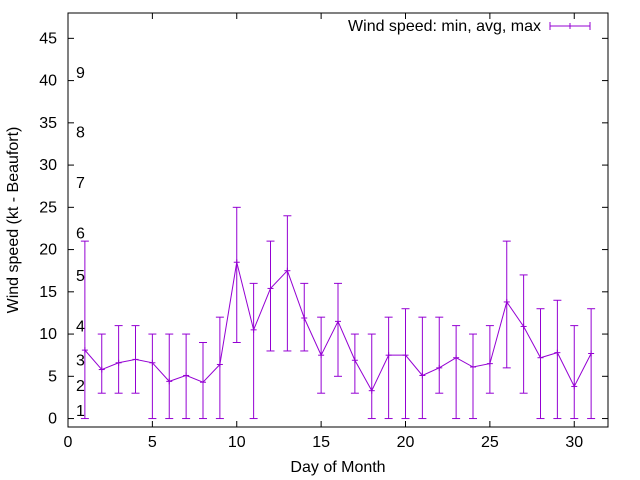  Describe the element at coordinates (152, 442) in the screenshot. I see `x-tick-label: 5` at that location.